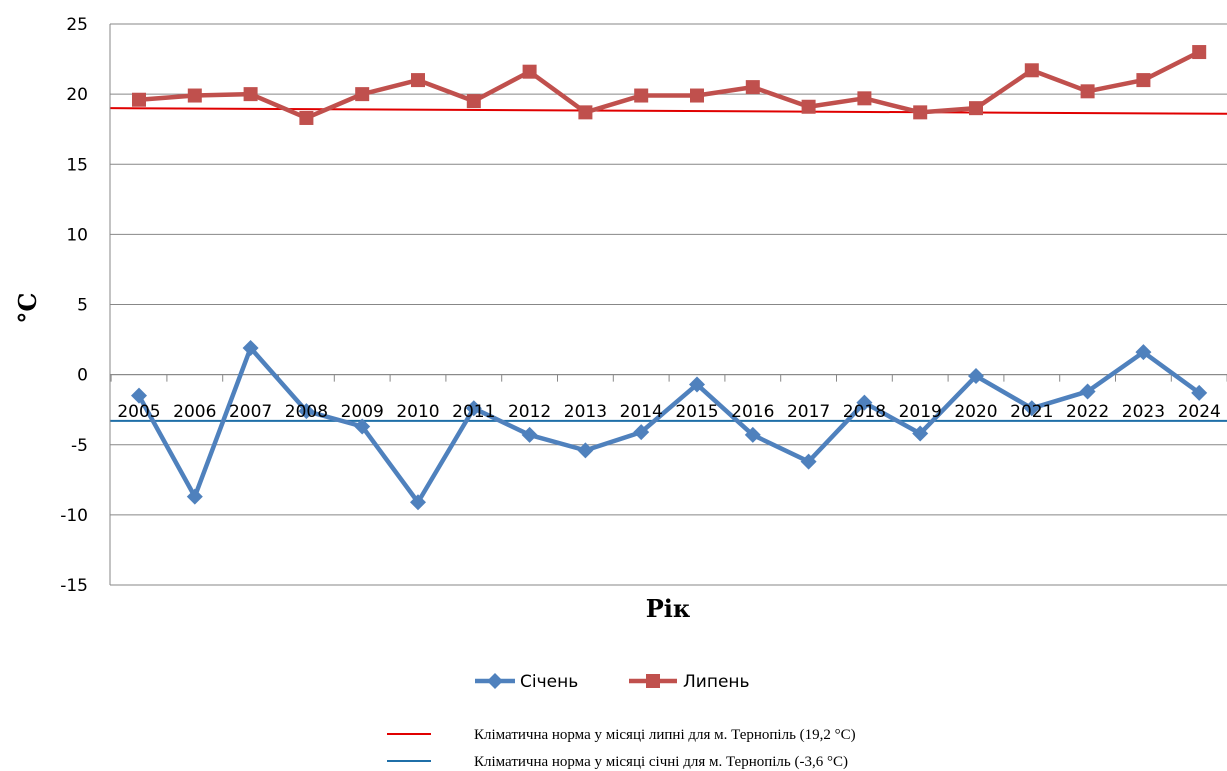  I want to click on legend: Січень Липень, so click(612, 682).